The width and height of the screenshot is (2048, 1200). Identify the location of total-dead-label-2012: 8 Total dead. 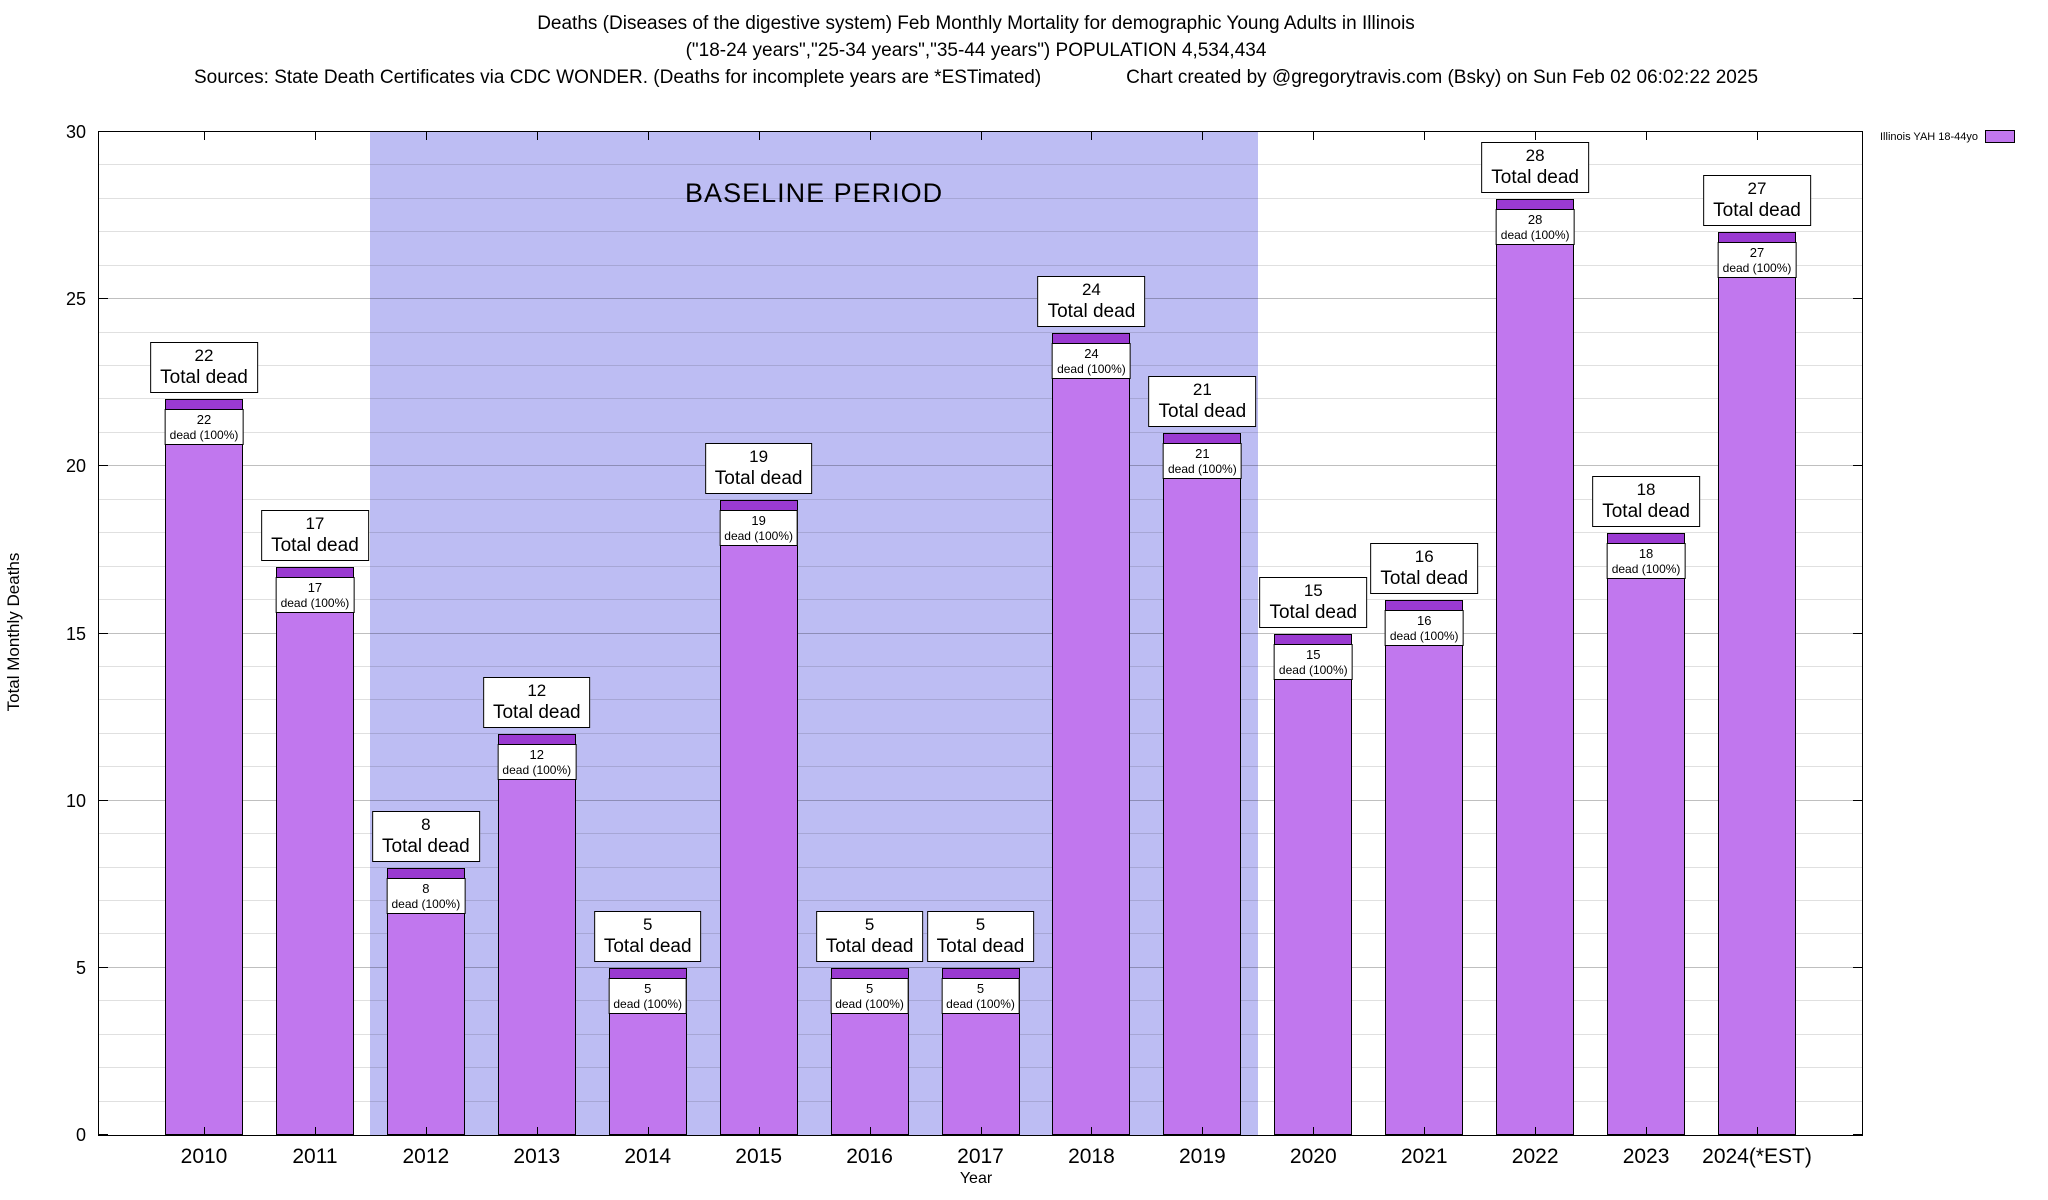
(426, 836).